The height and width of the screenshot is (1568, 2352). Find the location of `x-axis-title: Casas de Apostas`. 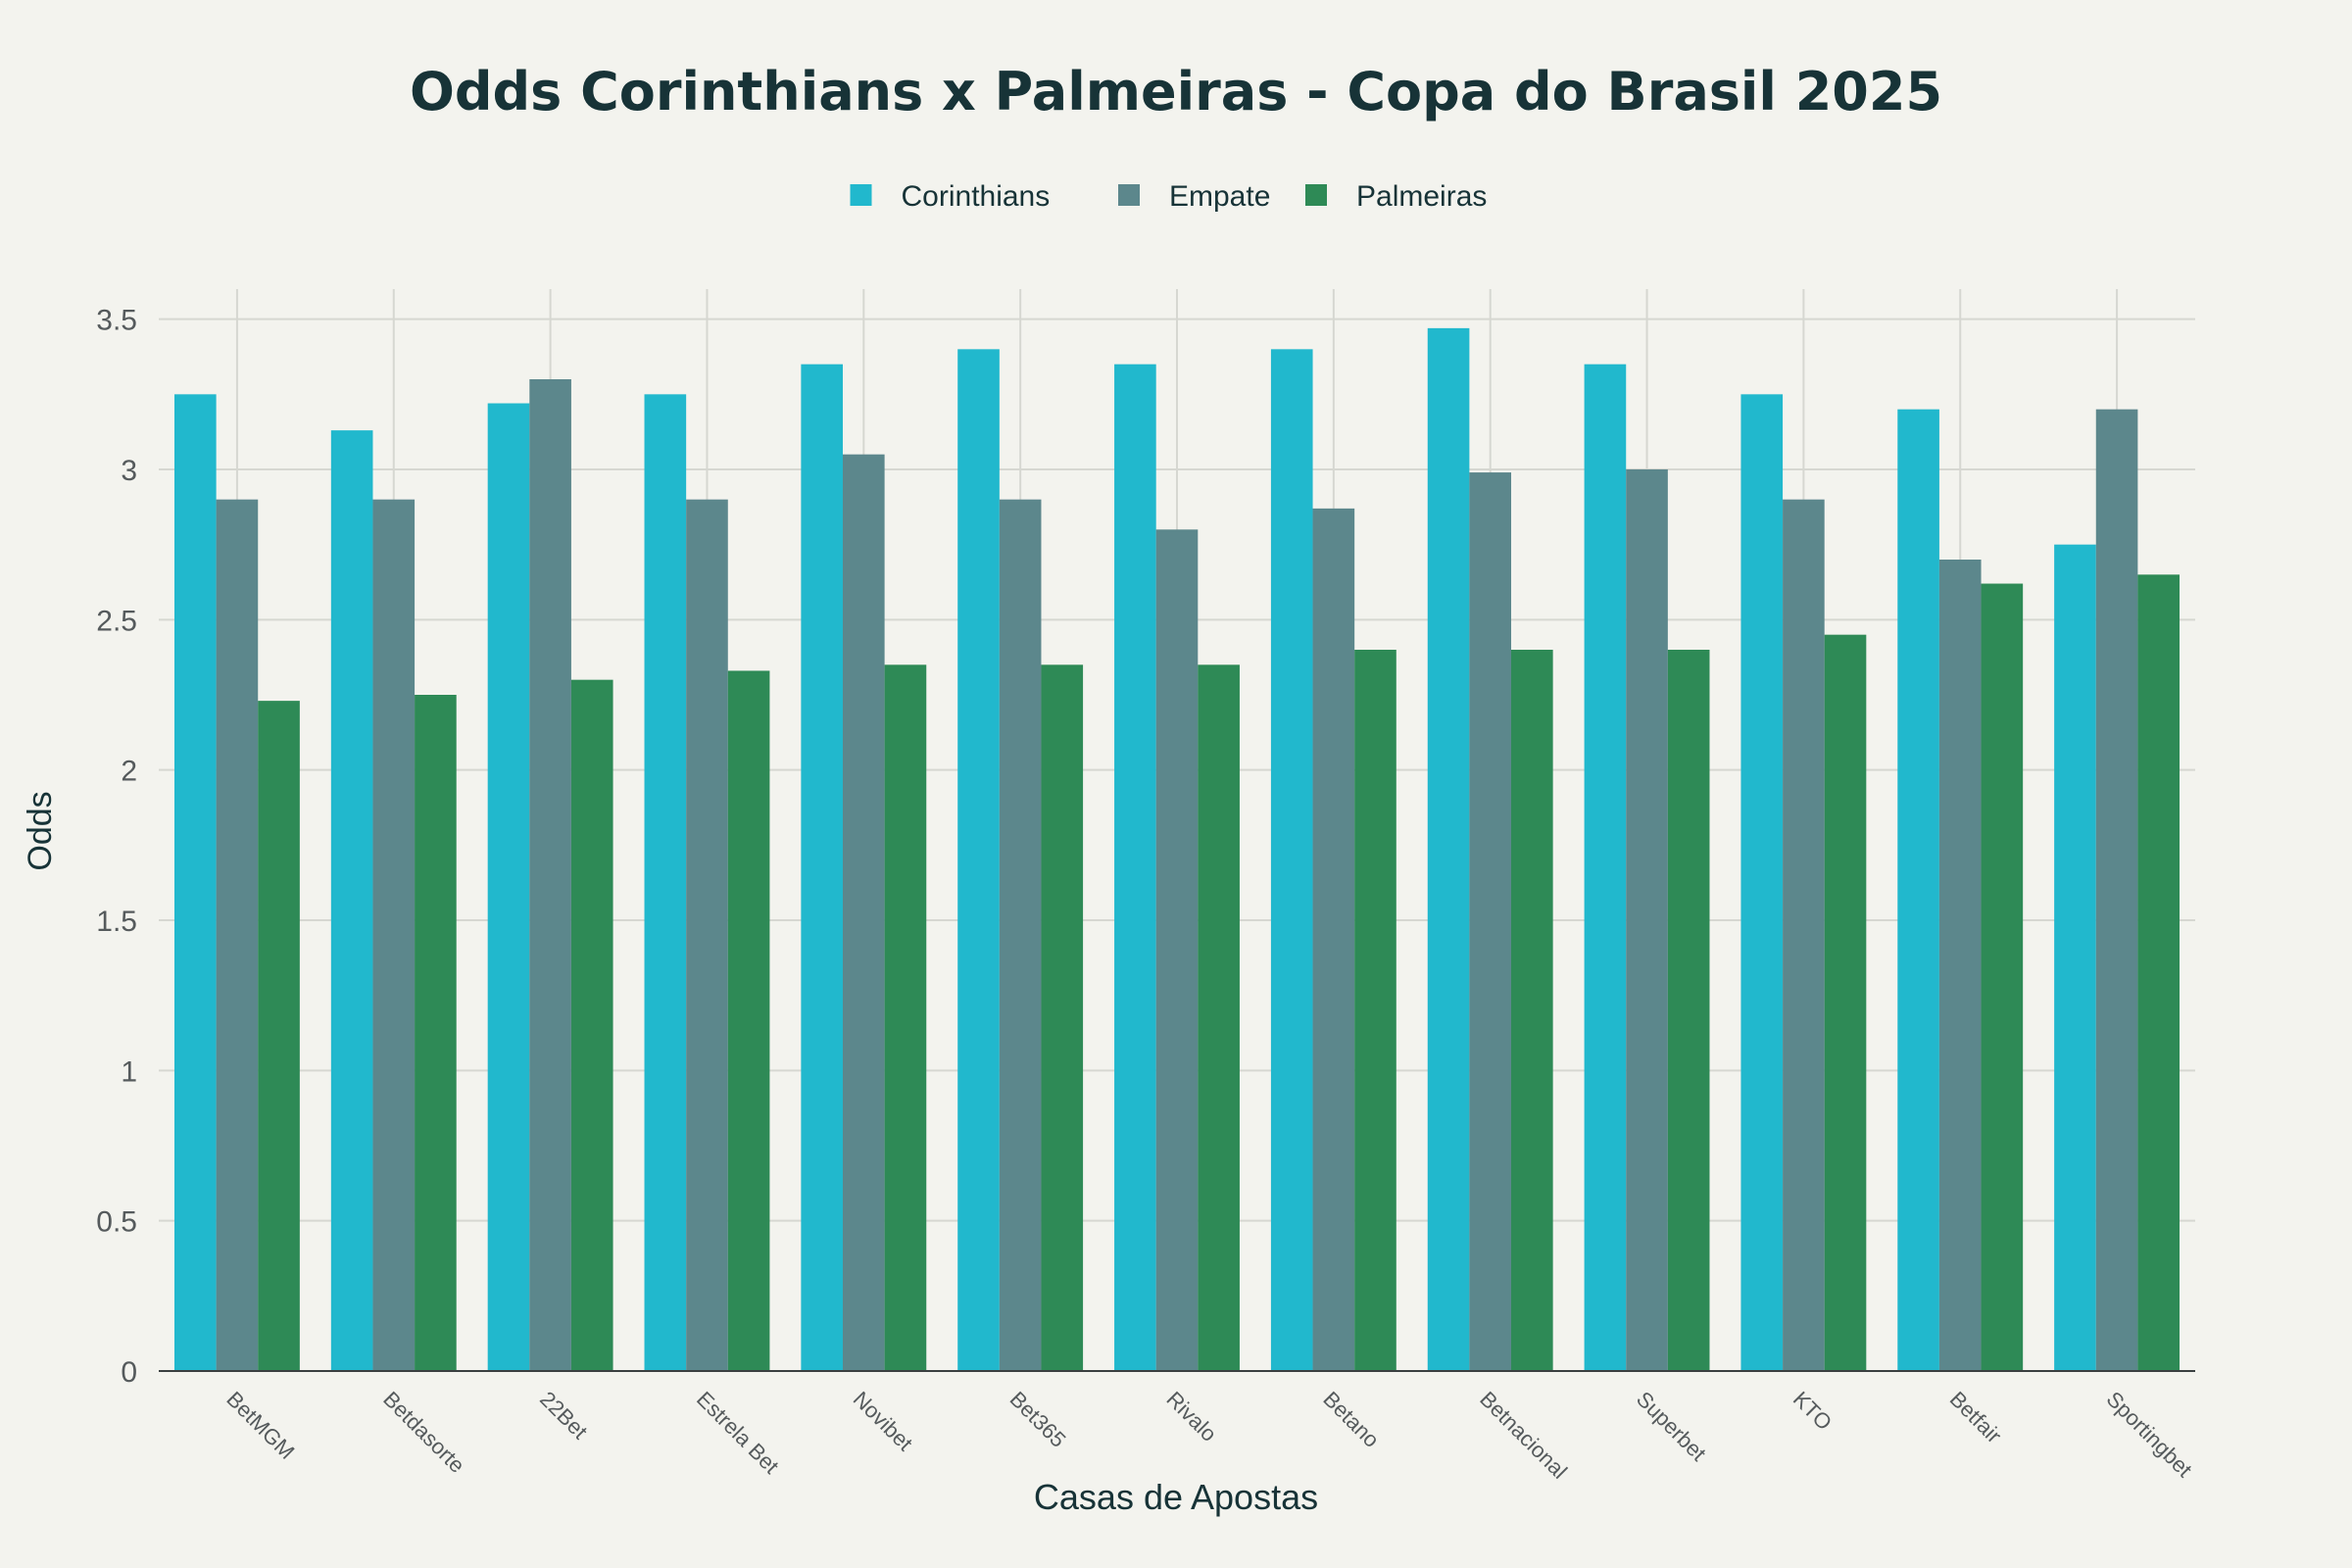

x-axis-title: Casas de Apostas is located at coordinates (1176, 1497).